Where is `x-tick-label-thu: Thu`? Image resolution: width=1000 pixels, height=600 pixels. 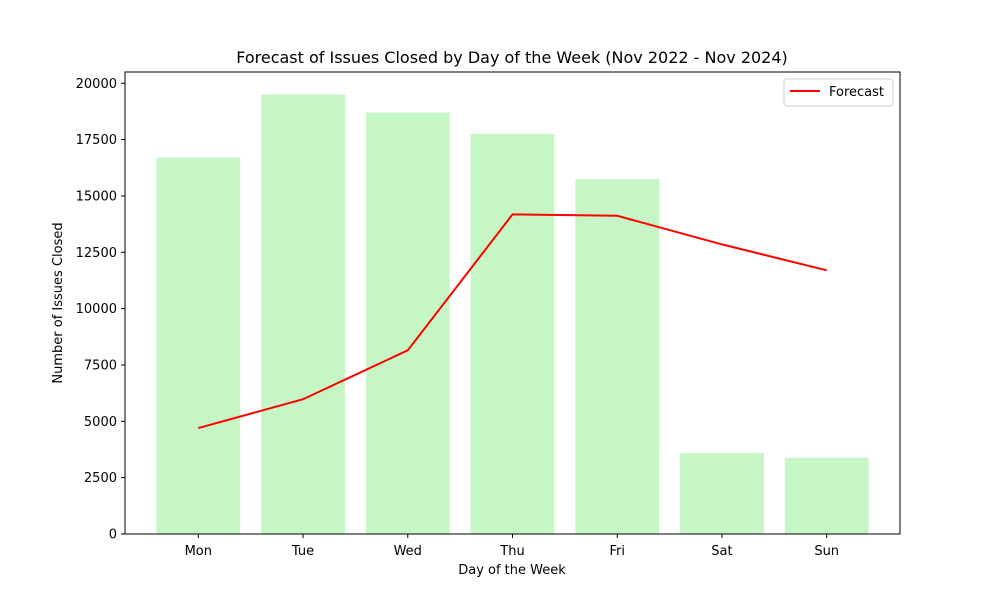
x-tick-label-thu: Thu is located at coordinates (511, 551).